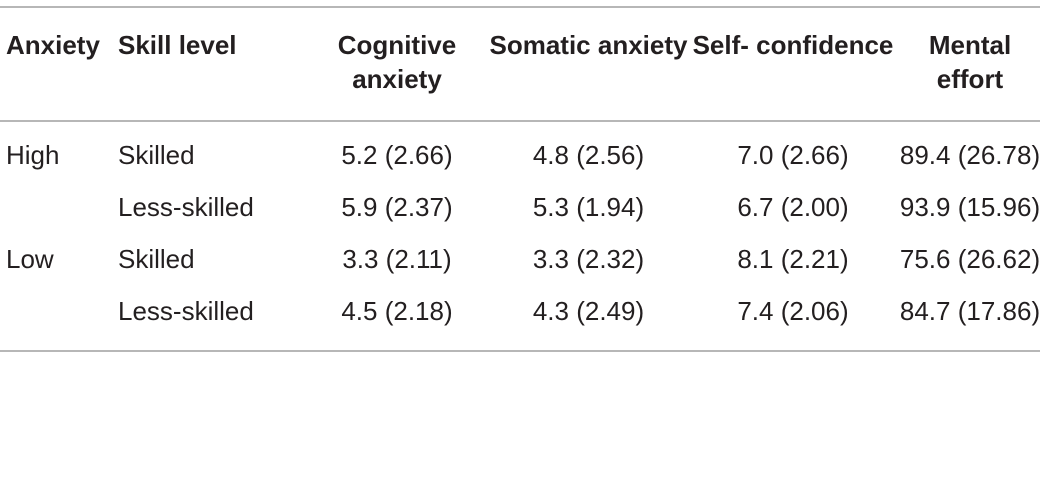 This screenshot has width=1040, height=493. What do you see at coordinates (793, 207) in the screenshot?
I see `cell-self-confidence: 6.7 (2.00)` at bounding box center [793, 207].